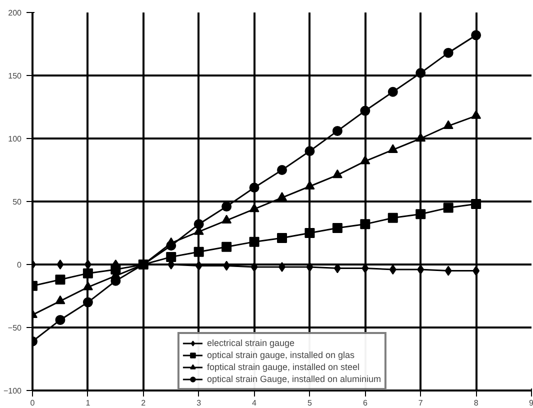 The width and height of the screenshot is (533, 408). I want to click on x-tick-label: 6, so click(365, 403).